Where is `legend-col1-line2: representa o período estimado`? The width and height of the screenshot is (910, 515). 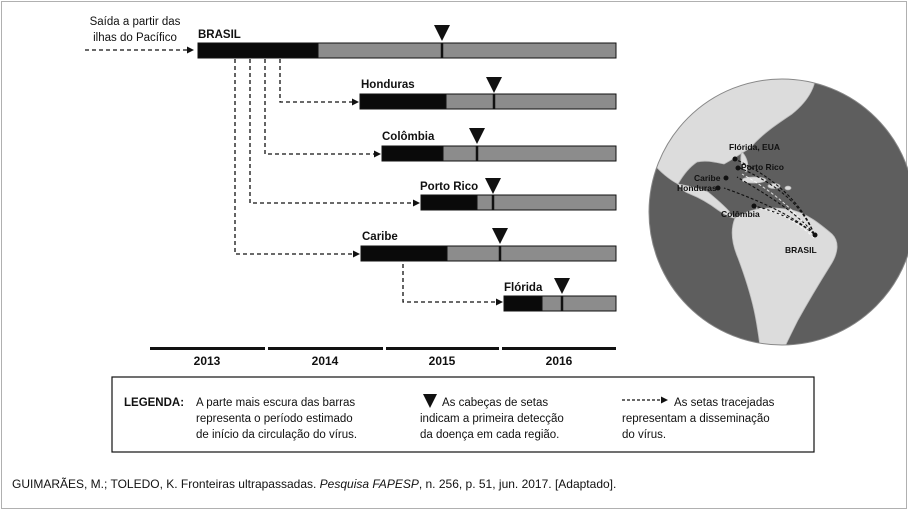 legend-col1-line2: representa o período estimado is located at coordinates (274, 419).